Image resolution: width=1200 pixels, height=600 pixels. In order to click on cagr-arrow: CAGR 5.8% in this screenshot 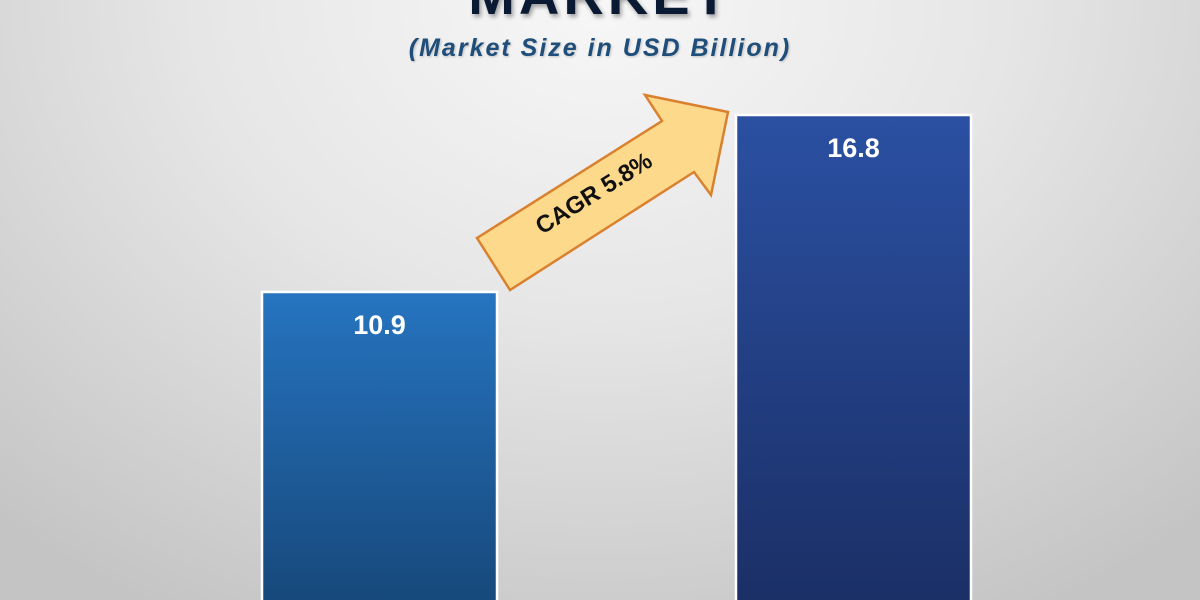, I will do `click(602, 192)`.